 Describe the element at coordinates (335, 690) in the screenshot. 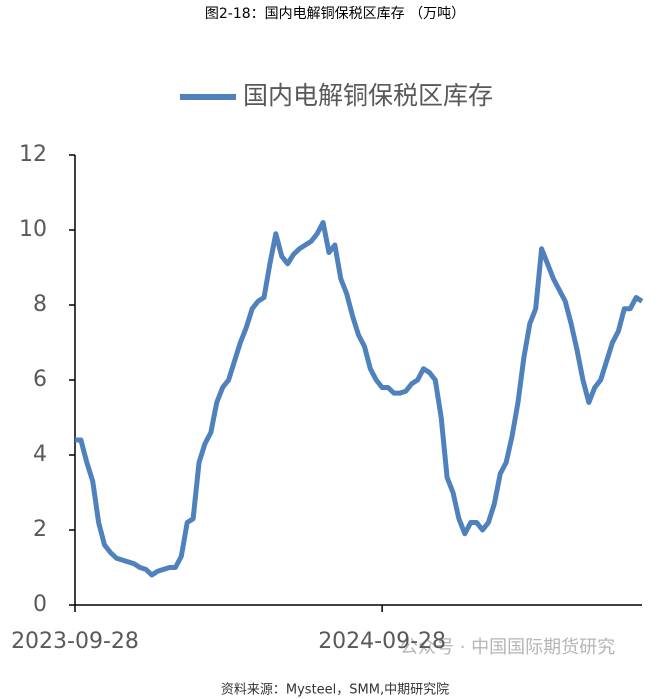

I see `source-note: 资料来源：Mysteel，SMM,中期研究院` at that location.